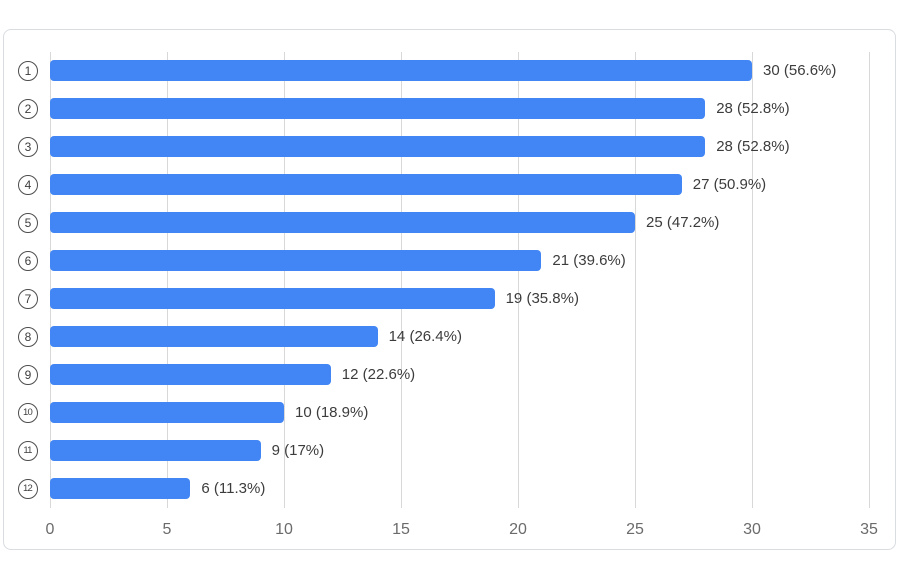 This screenshot has height=580, width=900. What do you see at coordinates (401, 529) in the screenshot?
I see `x-axis-tick-label: 15` at bounding box center [401, 529].